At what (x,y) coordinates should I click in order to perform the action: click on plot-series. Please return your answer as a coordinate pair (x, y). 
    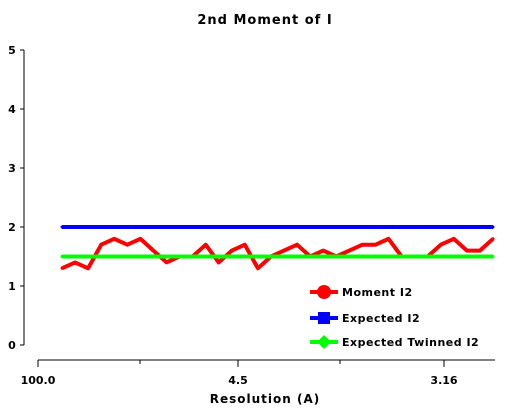
    Looking at the image, I should click on (277, 248).